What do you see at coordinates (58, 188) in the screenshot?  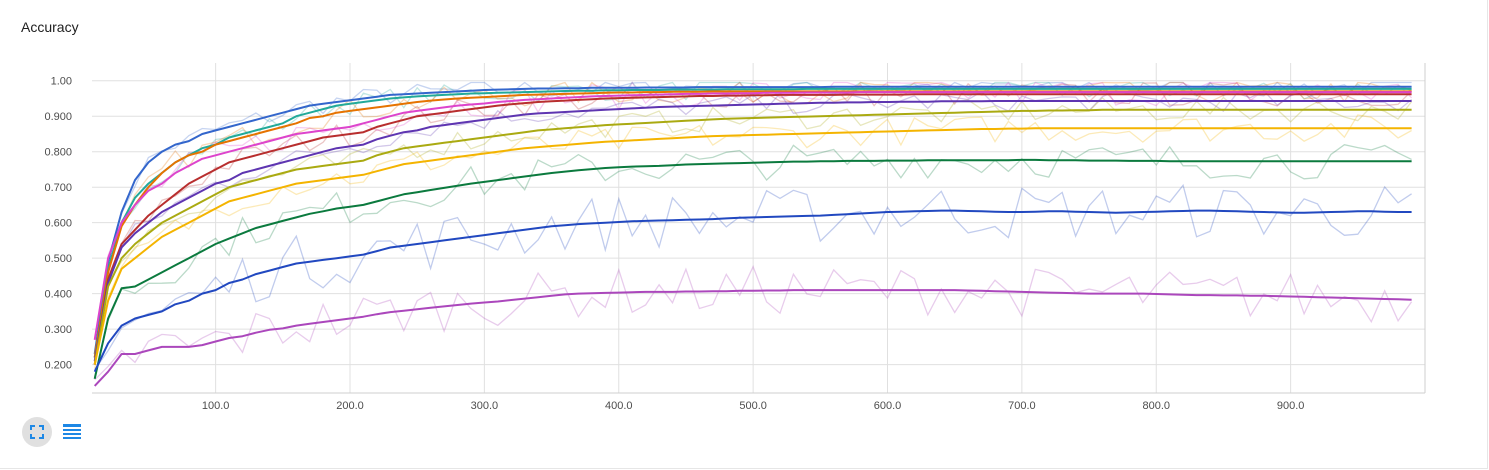 I see `y-tick-label: 0.700` at bounding box center [58, 188].